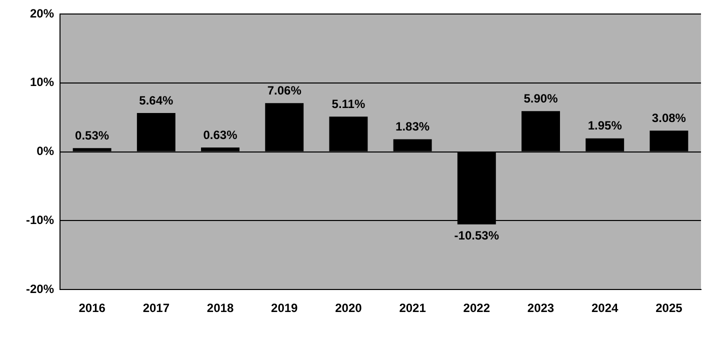  Describe the element at coordinates (284, 308) in the screenshot. I see `x-tick-label: 2019` at that location.